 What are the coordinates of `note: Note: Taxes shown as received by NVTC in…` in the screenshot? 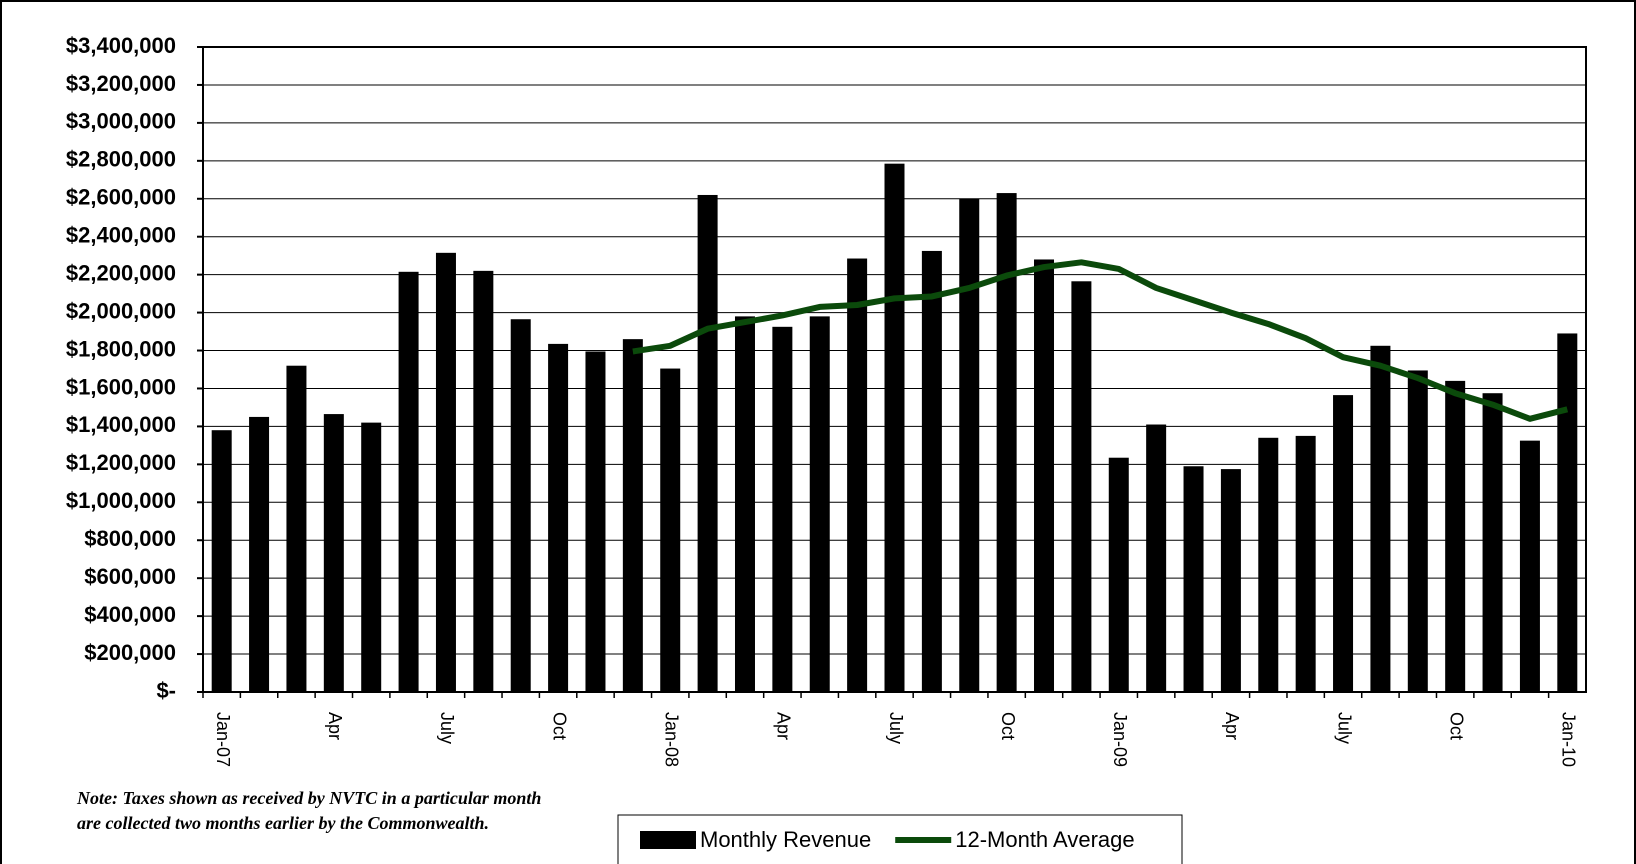 It's located at (309, 810).